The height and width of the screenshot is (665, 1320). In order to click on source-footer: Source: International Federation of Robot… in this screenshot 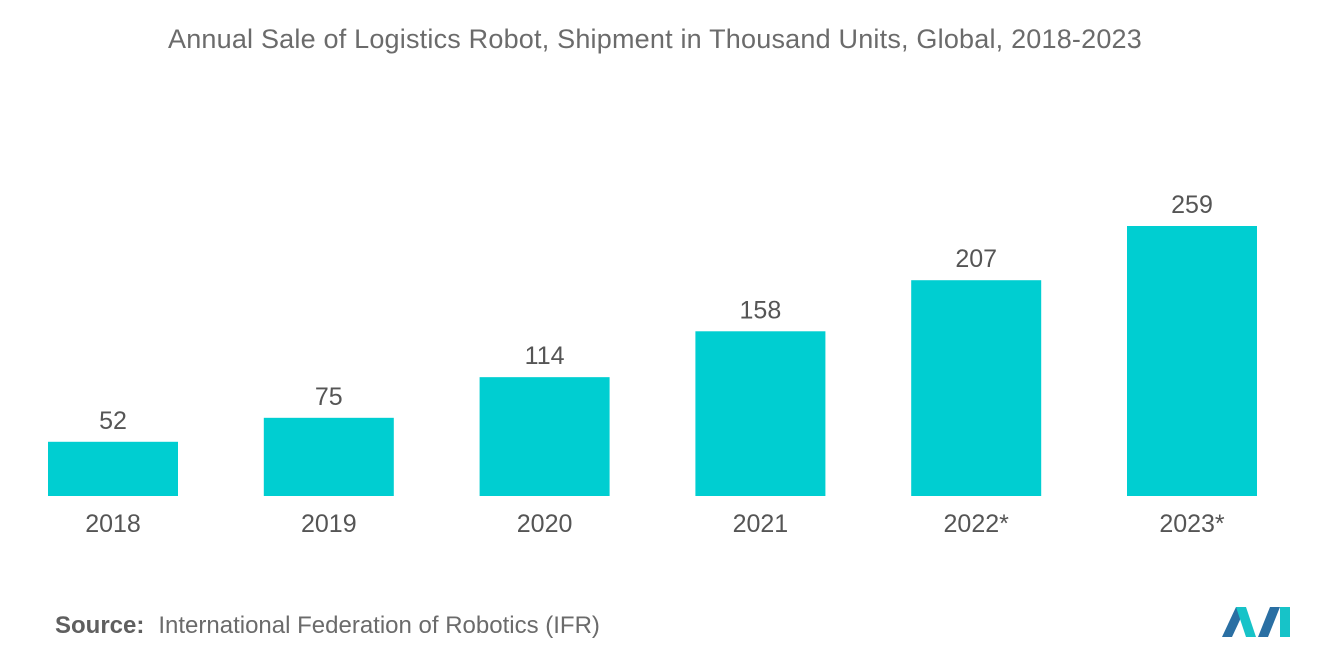, I will do `click(327, 626)`.